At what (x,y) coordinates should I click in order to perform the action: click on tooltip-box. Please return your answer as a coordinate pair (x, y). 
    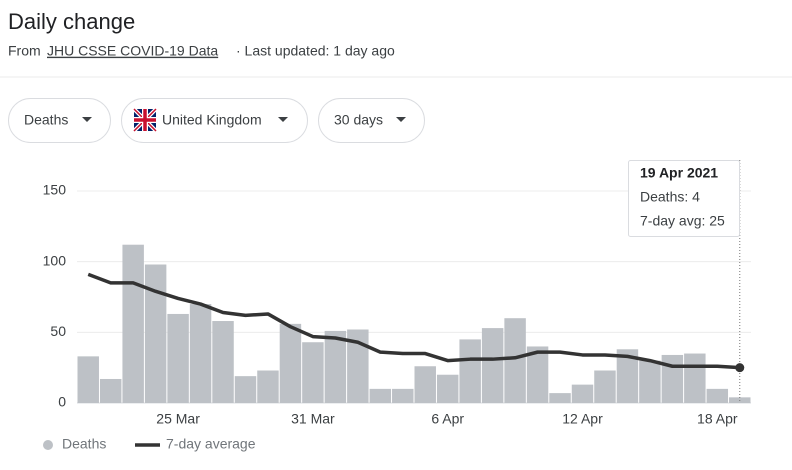
    Looking at the image, I should click on (684, 198).